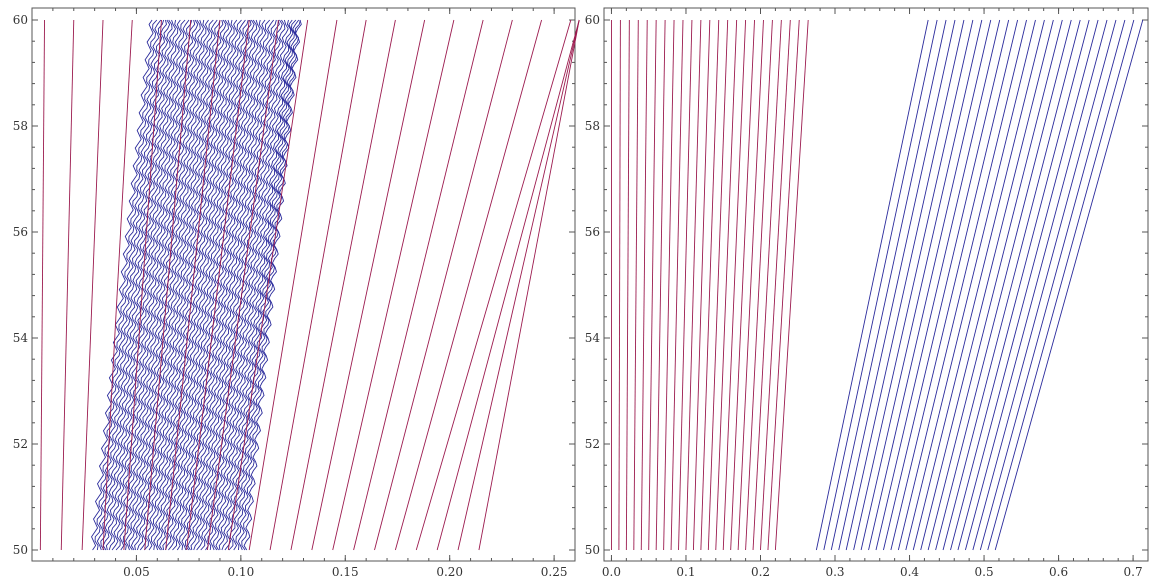 The image size is (1156, 582). What do you see at coordinates (20, 444) in the screenshot?
I see `y-tick-label: 52` at bounding box center [20, 444].